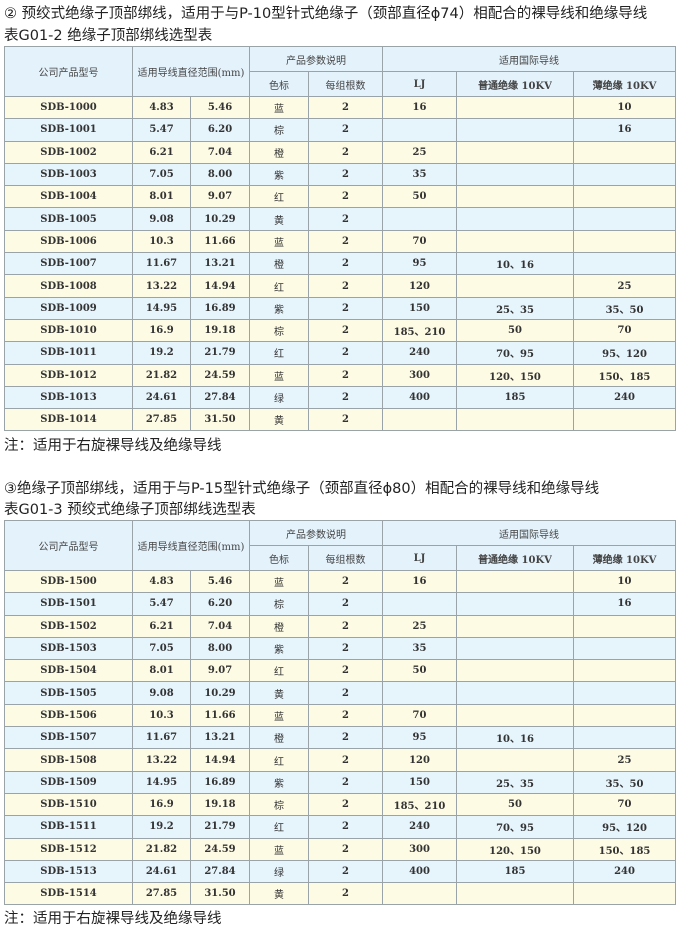 Image resolution: width=680 pixels, height=928 pixels. I want to click on cell-normal-10kv: 120、150, so click(515, 375).